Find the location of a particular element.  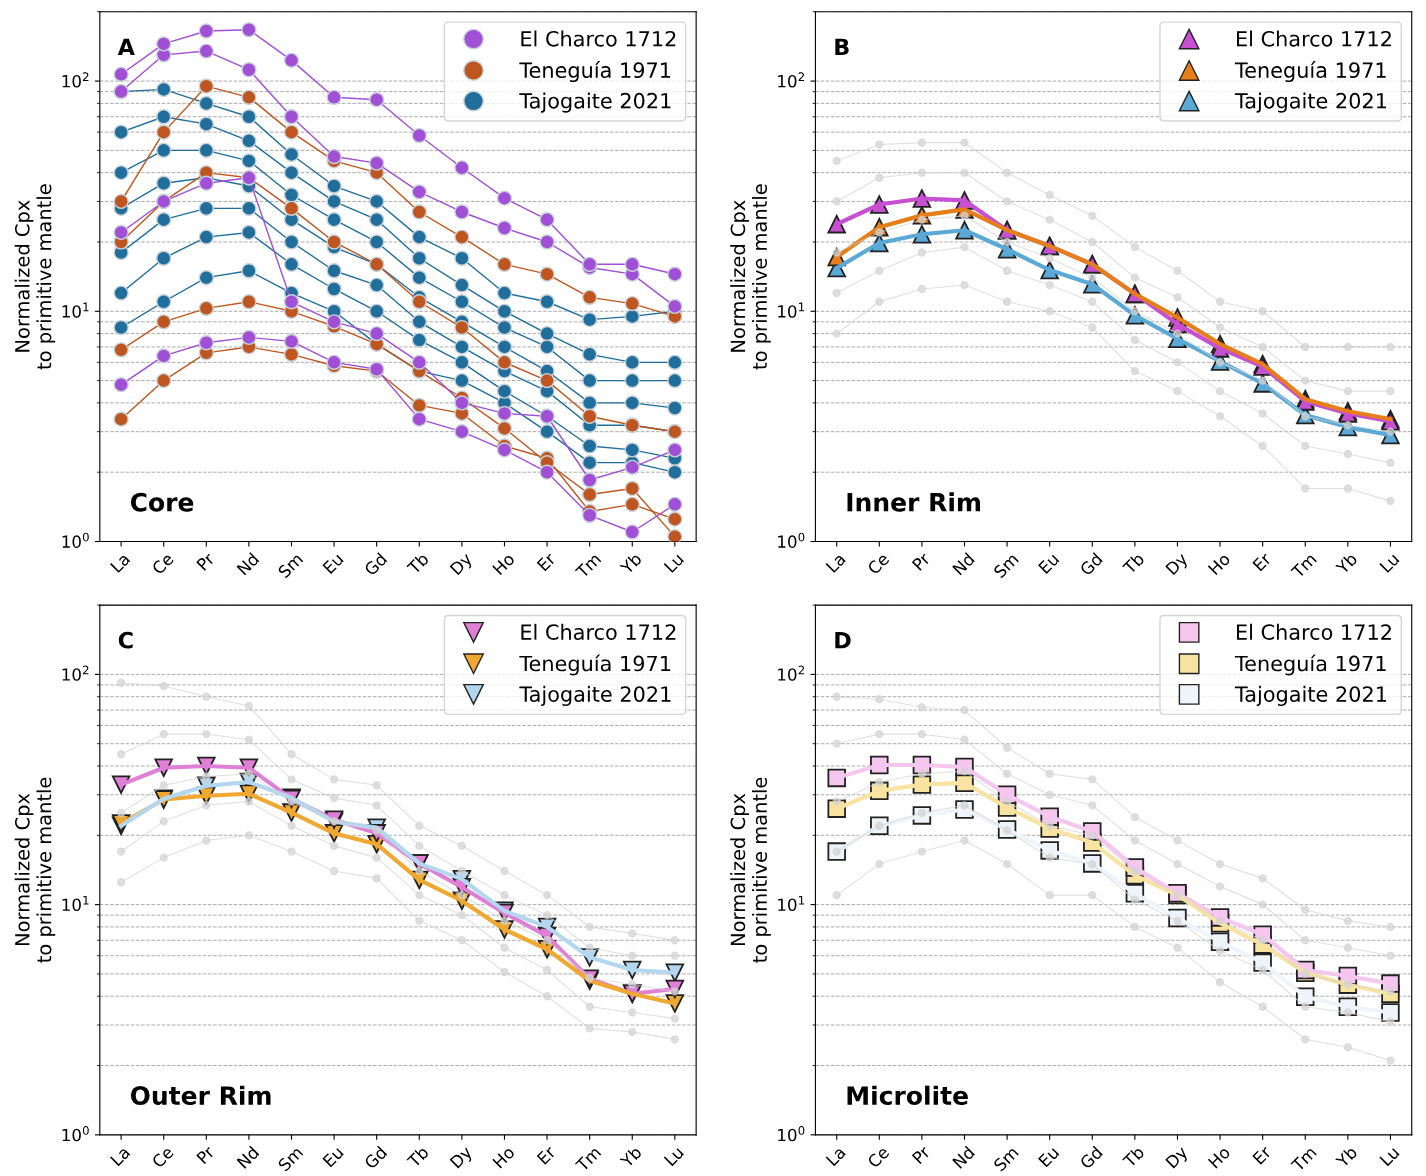

annotation: Outer Rim is located at coordinates (200, 1095).